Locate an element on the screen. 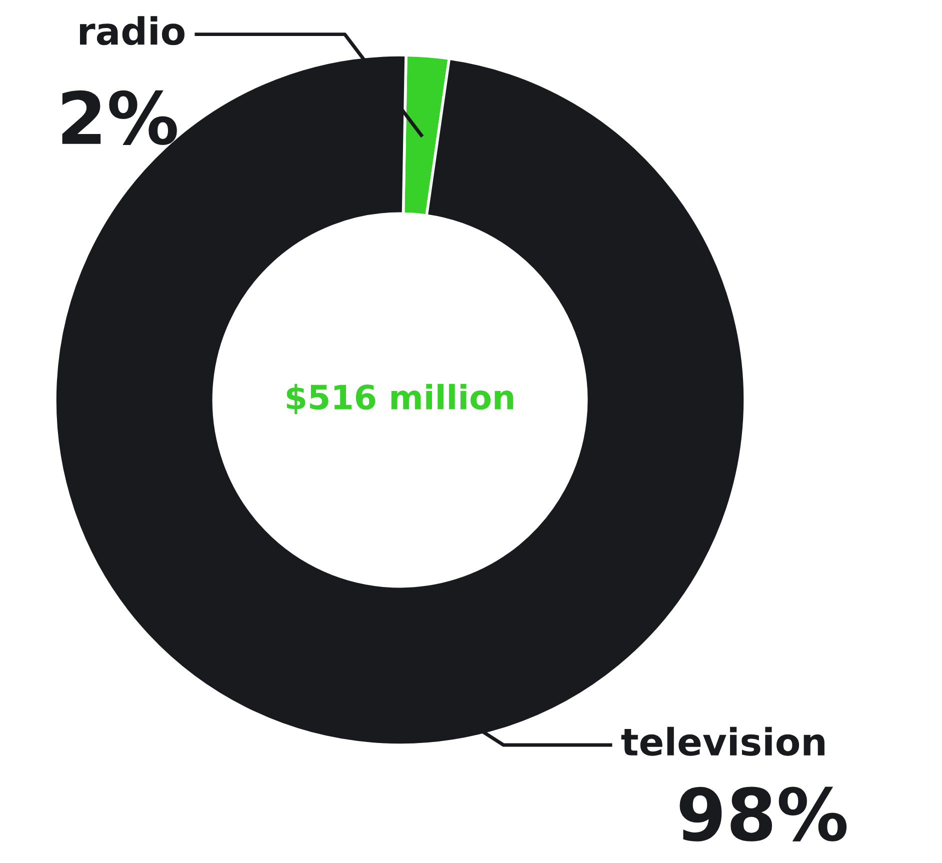 This screenshot has width=942, height=863. data-label: 2% is located at coordinates (119, 117).